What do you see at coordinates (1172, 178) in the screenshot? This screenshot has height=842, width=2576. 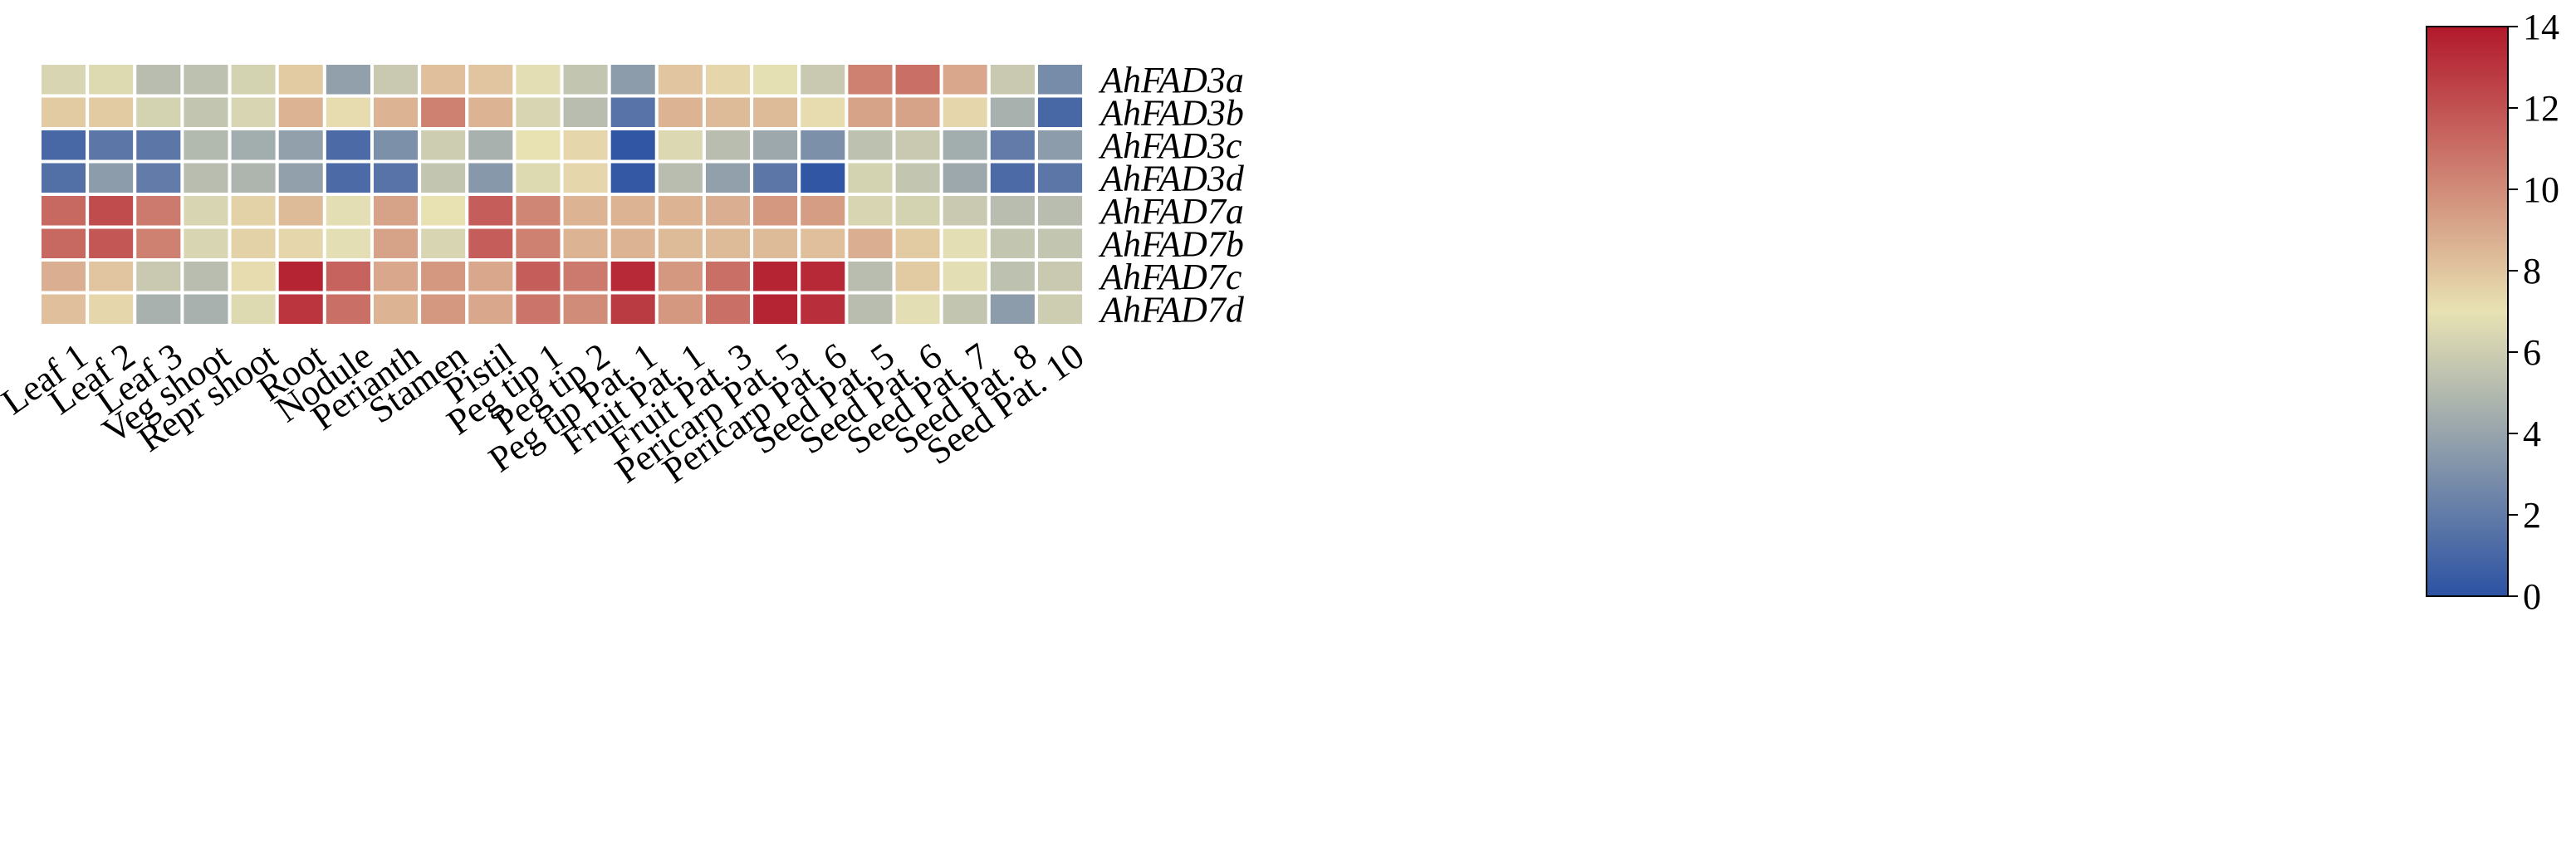 I see `row-label: AhFAD3d` at bounding box center [1172, 178].